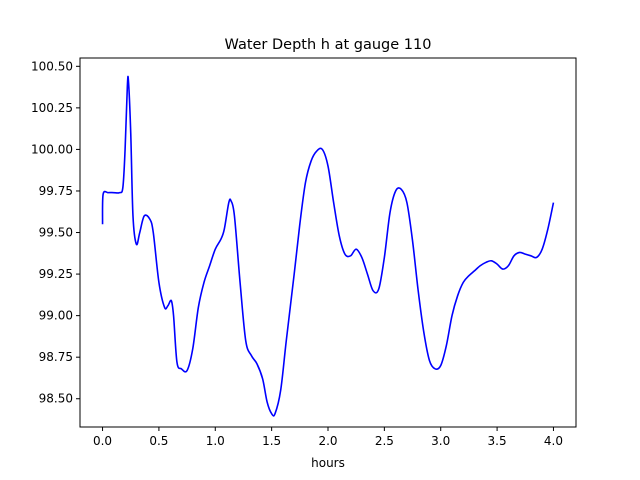 The image size is (640, 480). What do you see at coordinates (271, 441) in the screenshot?
I see `x-tick-label: 1.5` at bounding box center [271, 441].